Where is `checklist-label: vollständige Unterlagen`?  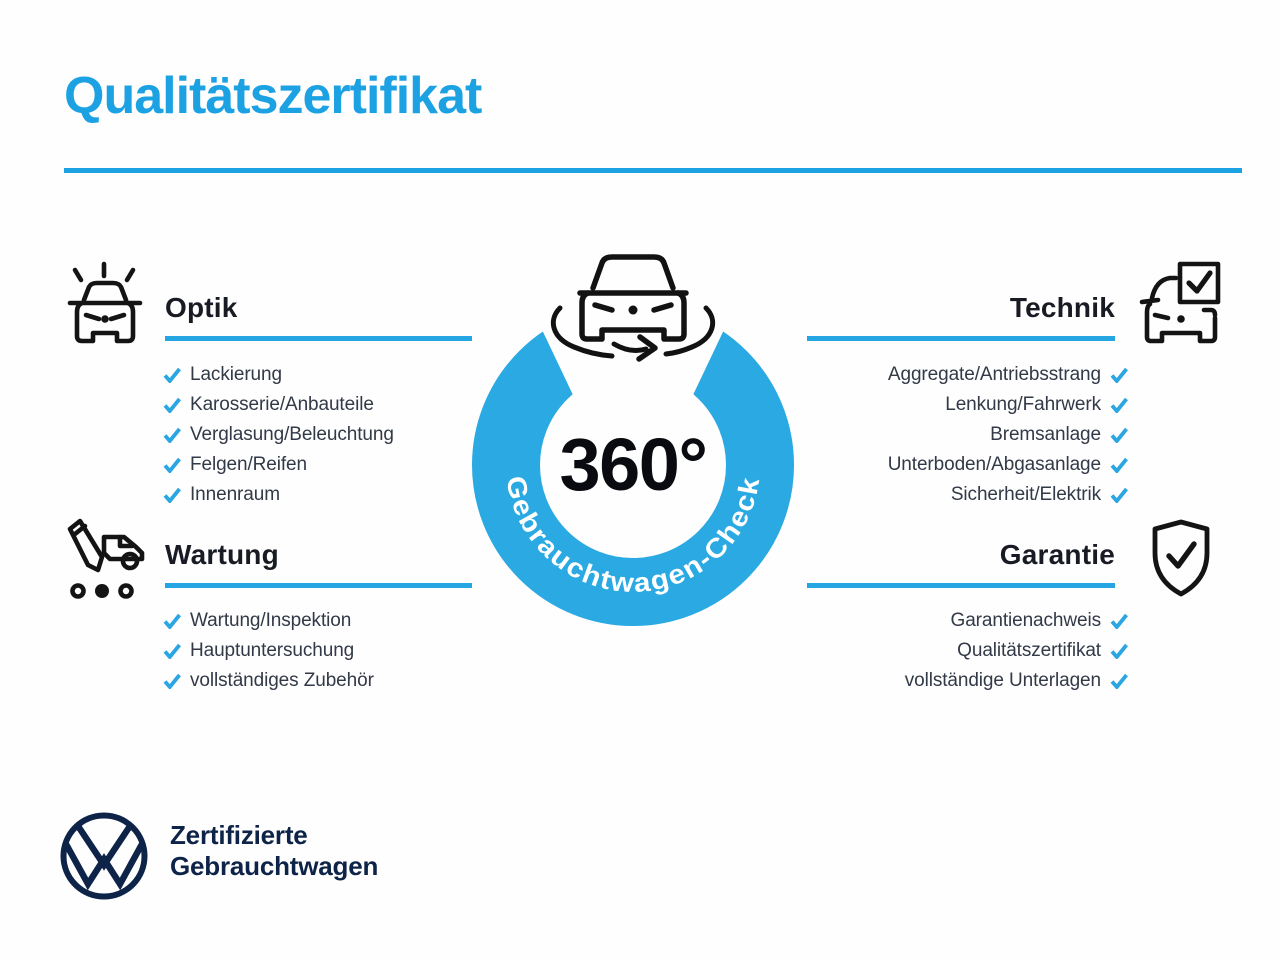
checklist-label: vollständige Unterlagen is located at coordinates (1002, 680).